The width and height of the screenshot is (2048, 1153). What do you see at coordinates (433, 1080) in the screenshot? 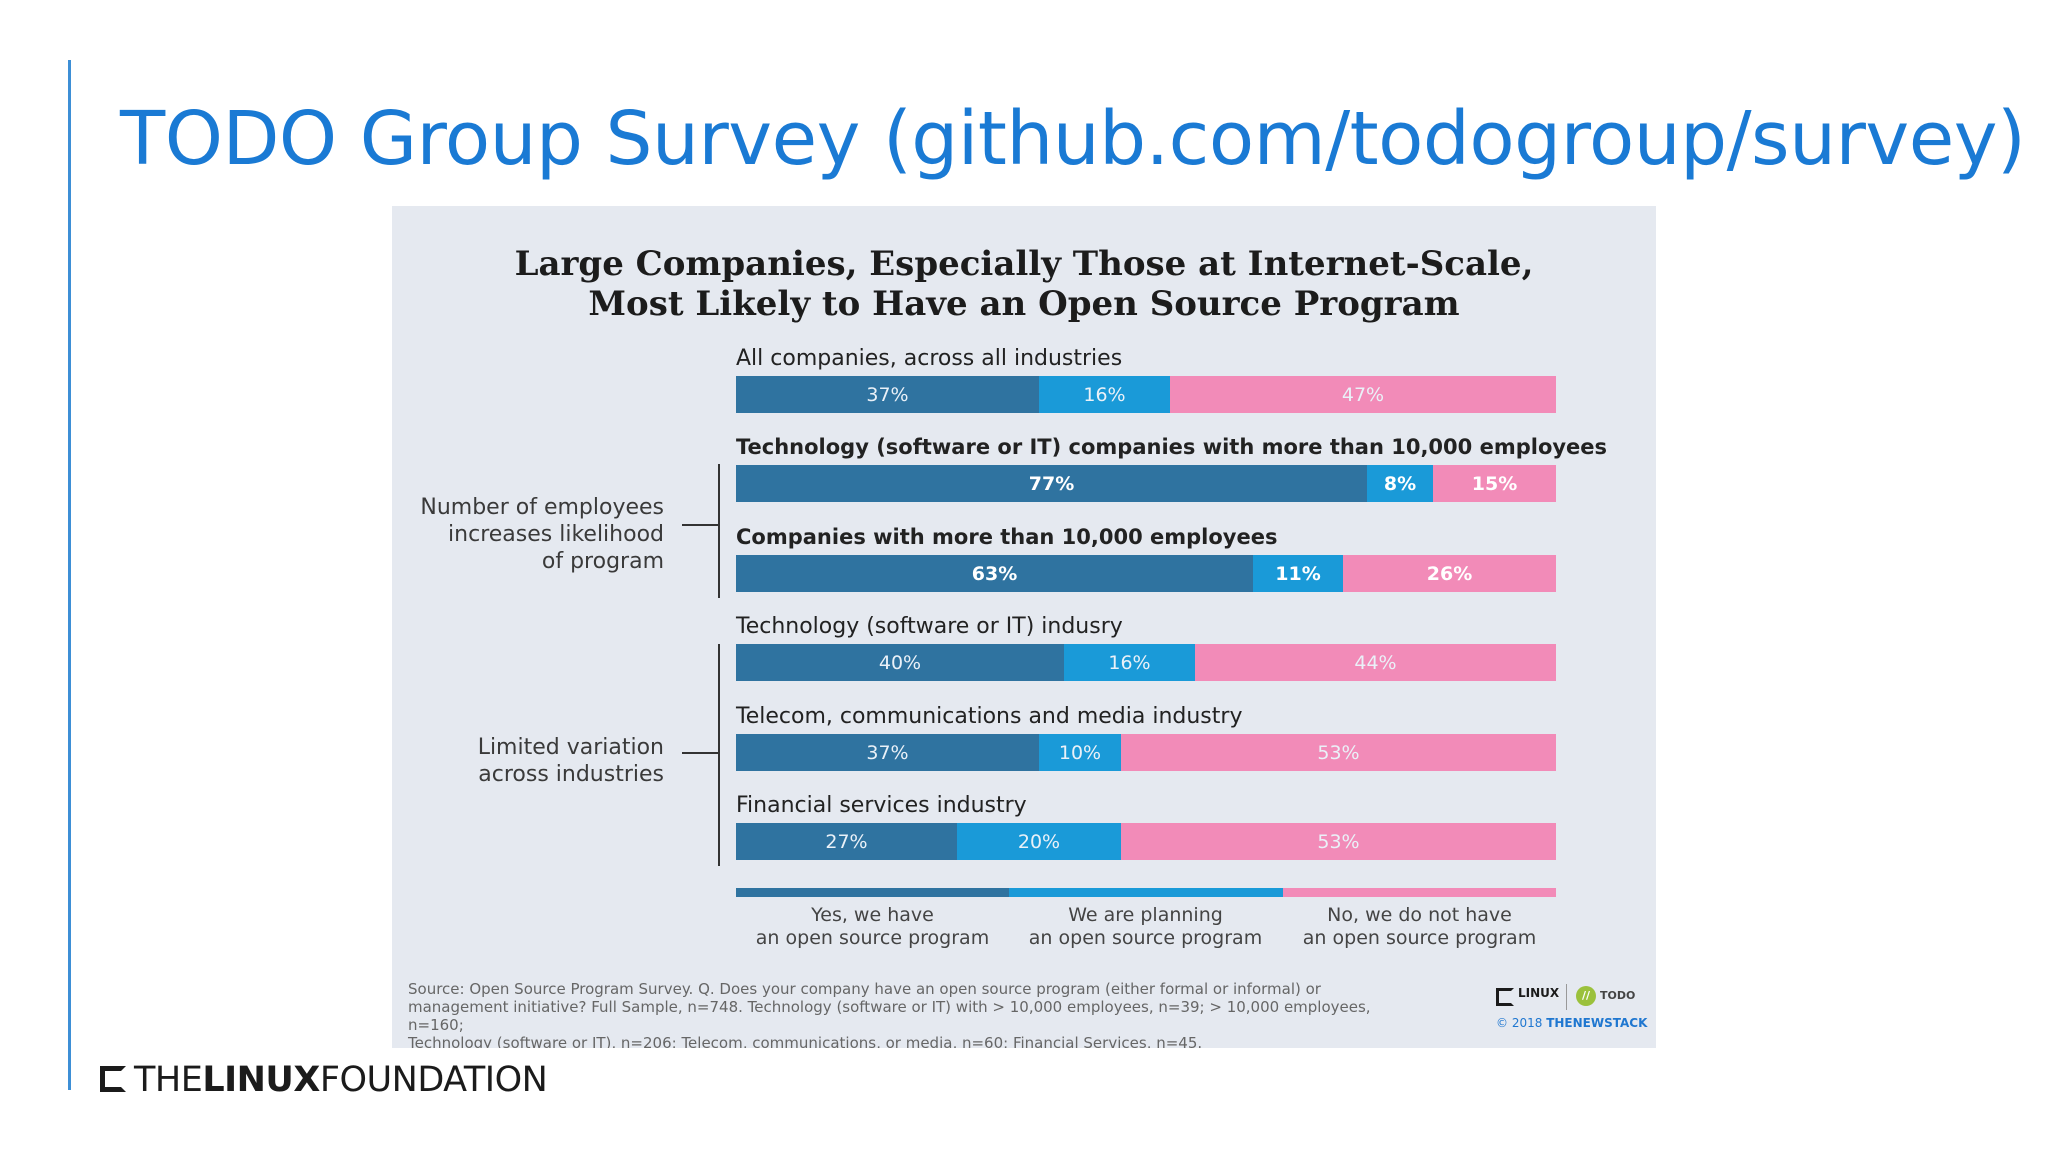
I see `footer-logo-post: FOUNDATION` at bounding box center [433, 1080].